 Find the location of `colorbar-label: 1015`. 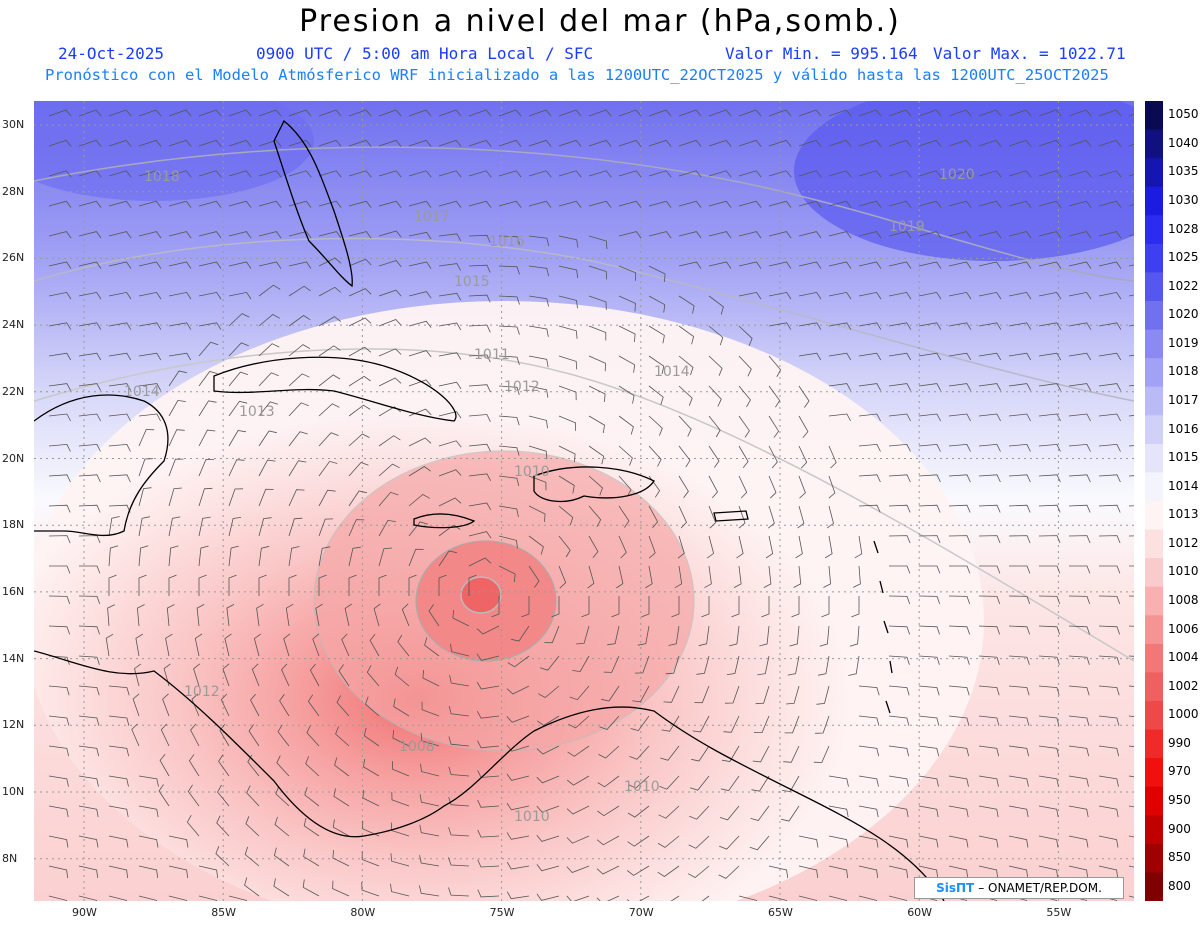

colorbar-label: 1015 is located at coordinates (1183, 457).